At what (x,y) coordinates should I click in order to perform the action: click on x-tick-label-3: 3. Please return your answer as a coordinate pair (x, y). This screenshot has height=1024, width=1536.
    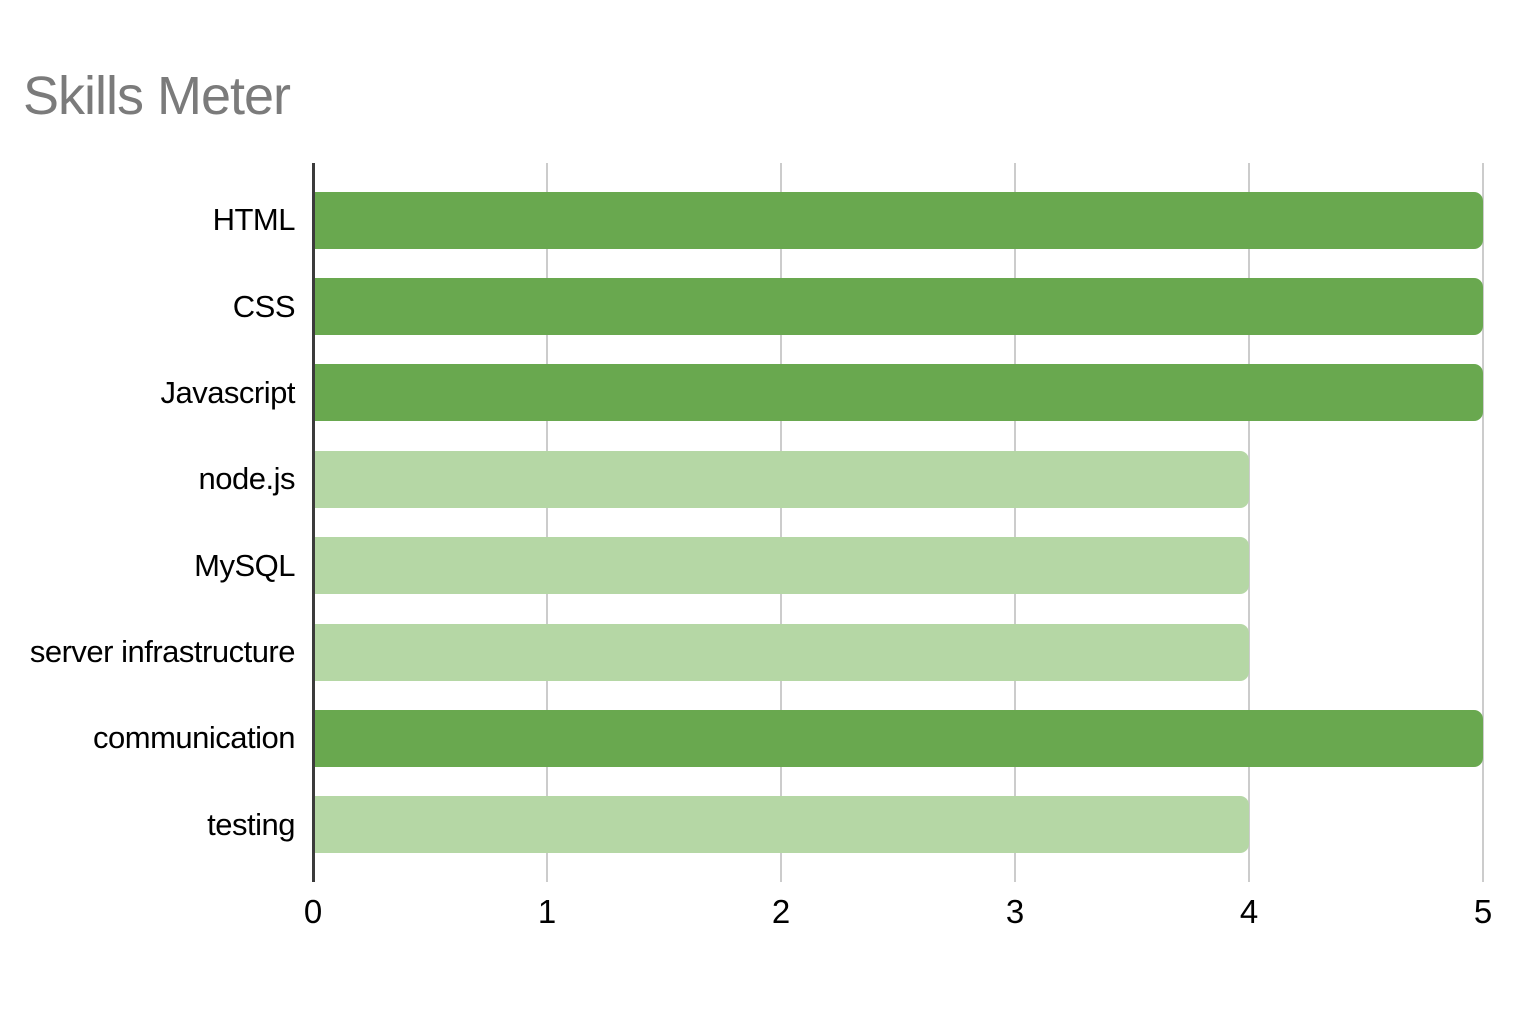
    Looking at the image, I should click on (1015, 911).